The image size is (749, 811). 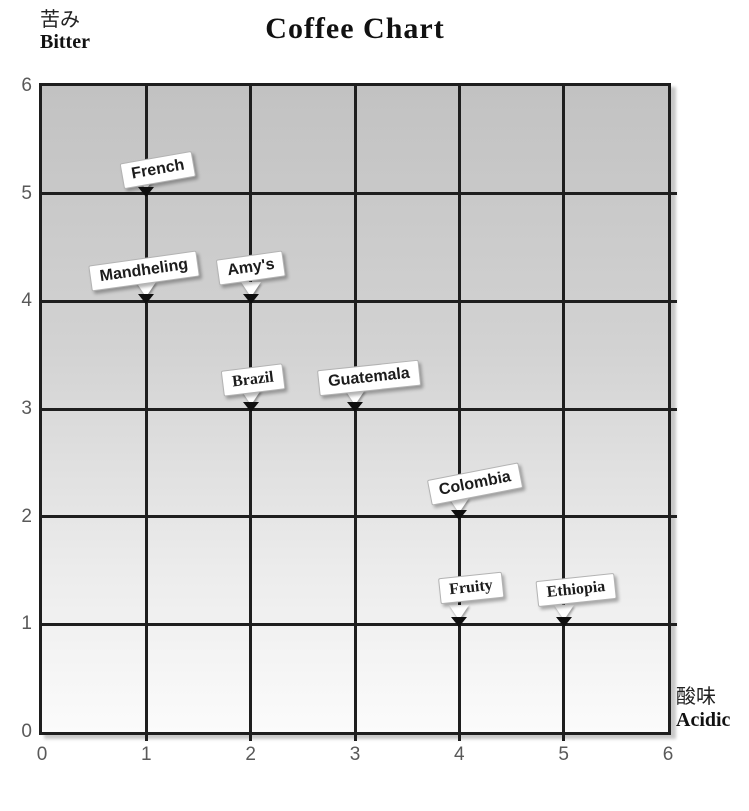 What do you see at coordinates (252, 380) in the screenshot?
I see `data-point-label: Brazil` at bounding box center [252, 380].